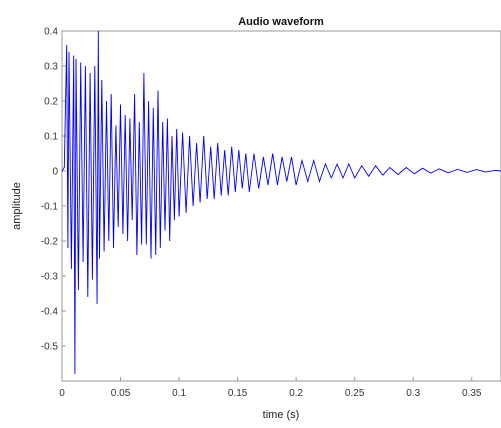  What do you see at coordinates (121, 393) in the screenshot?
I see `x-tick-label: 0.05` at bounding box center [121, 393].